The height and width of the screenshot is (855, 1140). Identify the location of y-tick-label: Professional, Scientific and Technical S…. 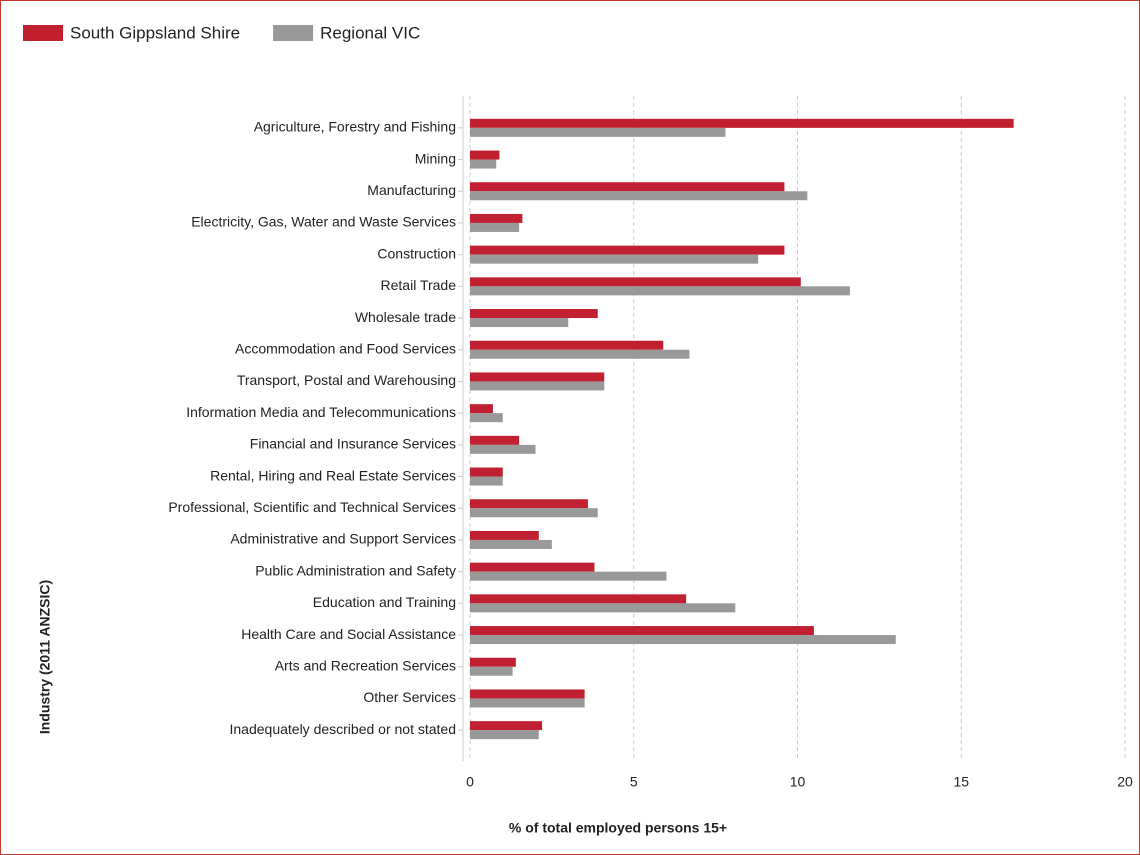
(312, 507).